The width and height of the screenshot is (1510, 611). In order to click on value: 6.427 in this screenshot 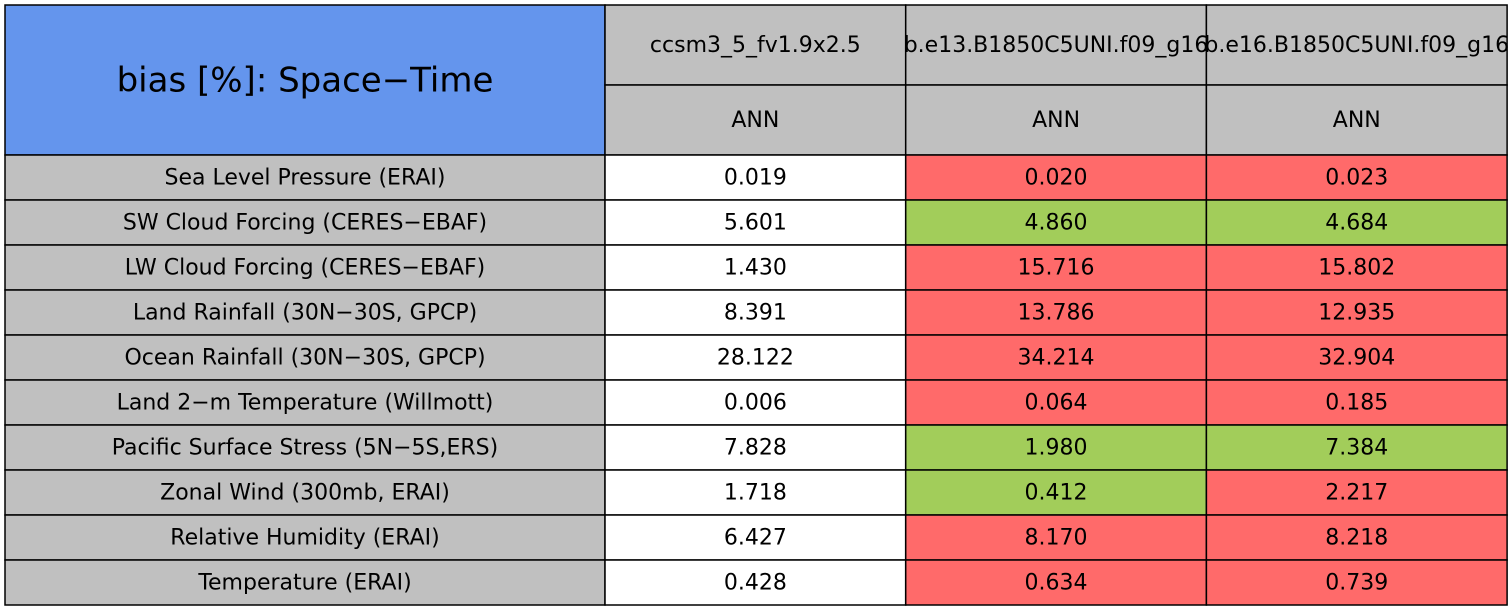, I will do `click(755, 538)`.